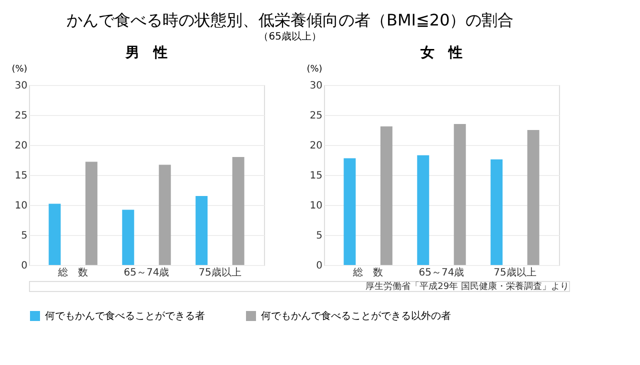 This screenshot has width=640, height=365. What do you see at coordinates (467, 286) in the screenshot?
I see `text: 厚生労働省「平成29年 国民健康・栄養調査」より` at bounding box center [467, 286].